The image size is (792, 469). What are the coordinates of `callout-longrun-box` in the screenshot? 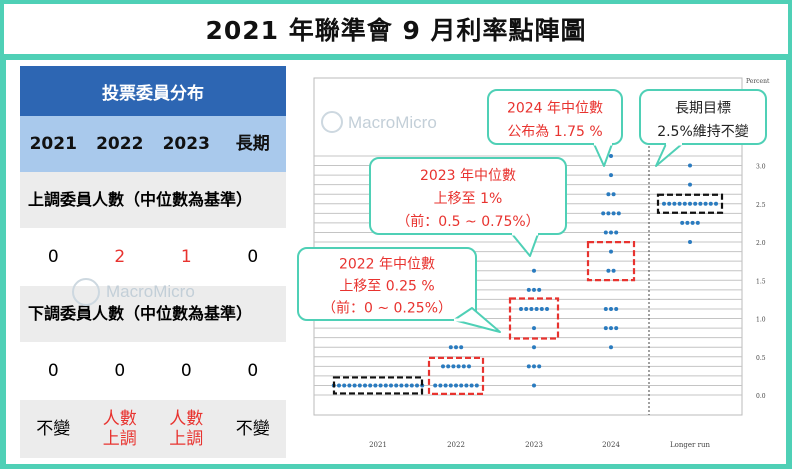 It's located at (703, 117).